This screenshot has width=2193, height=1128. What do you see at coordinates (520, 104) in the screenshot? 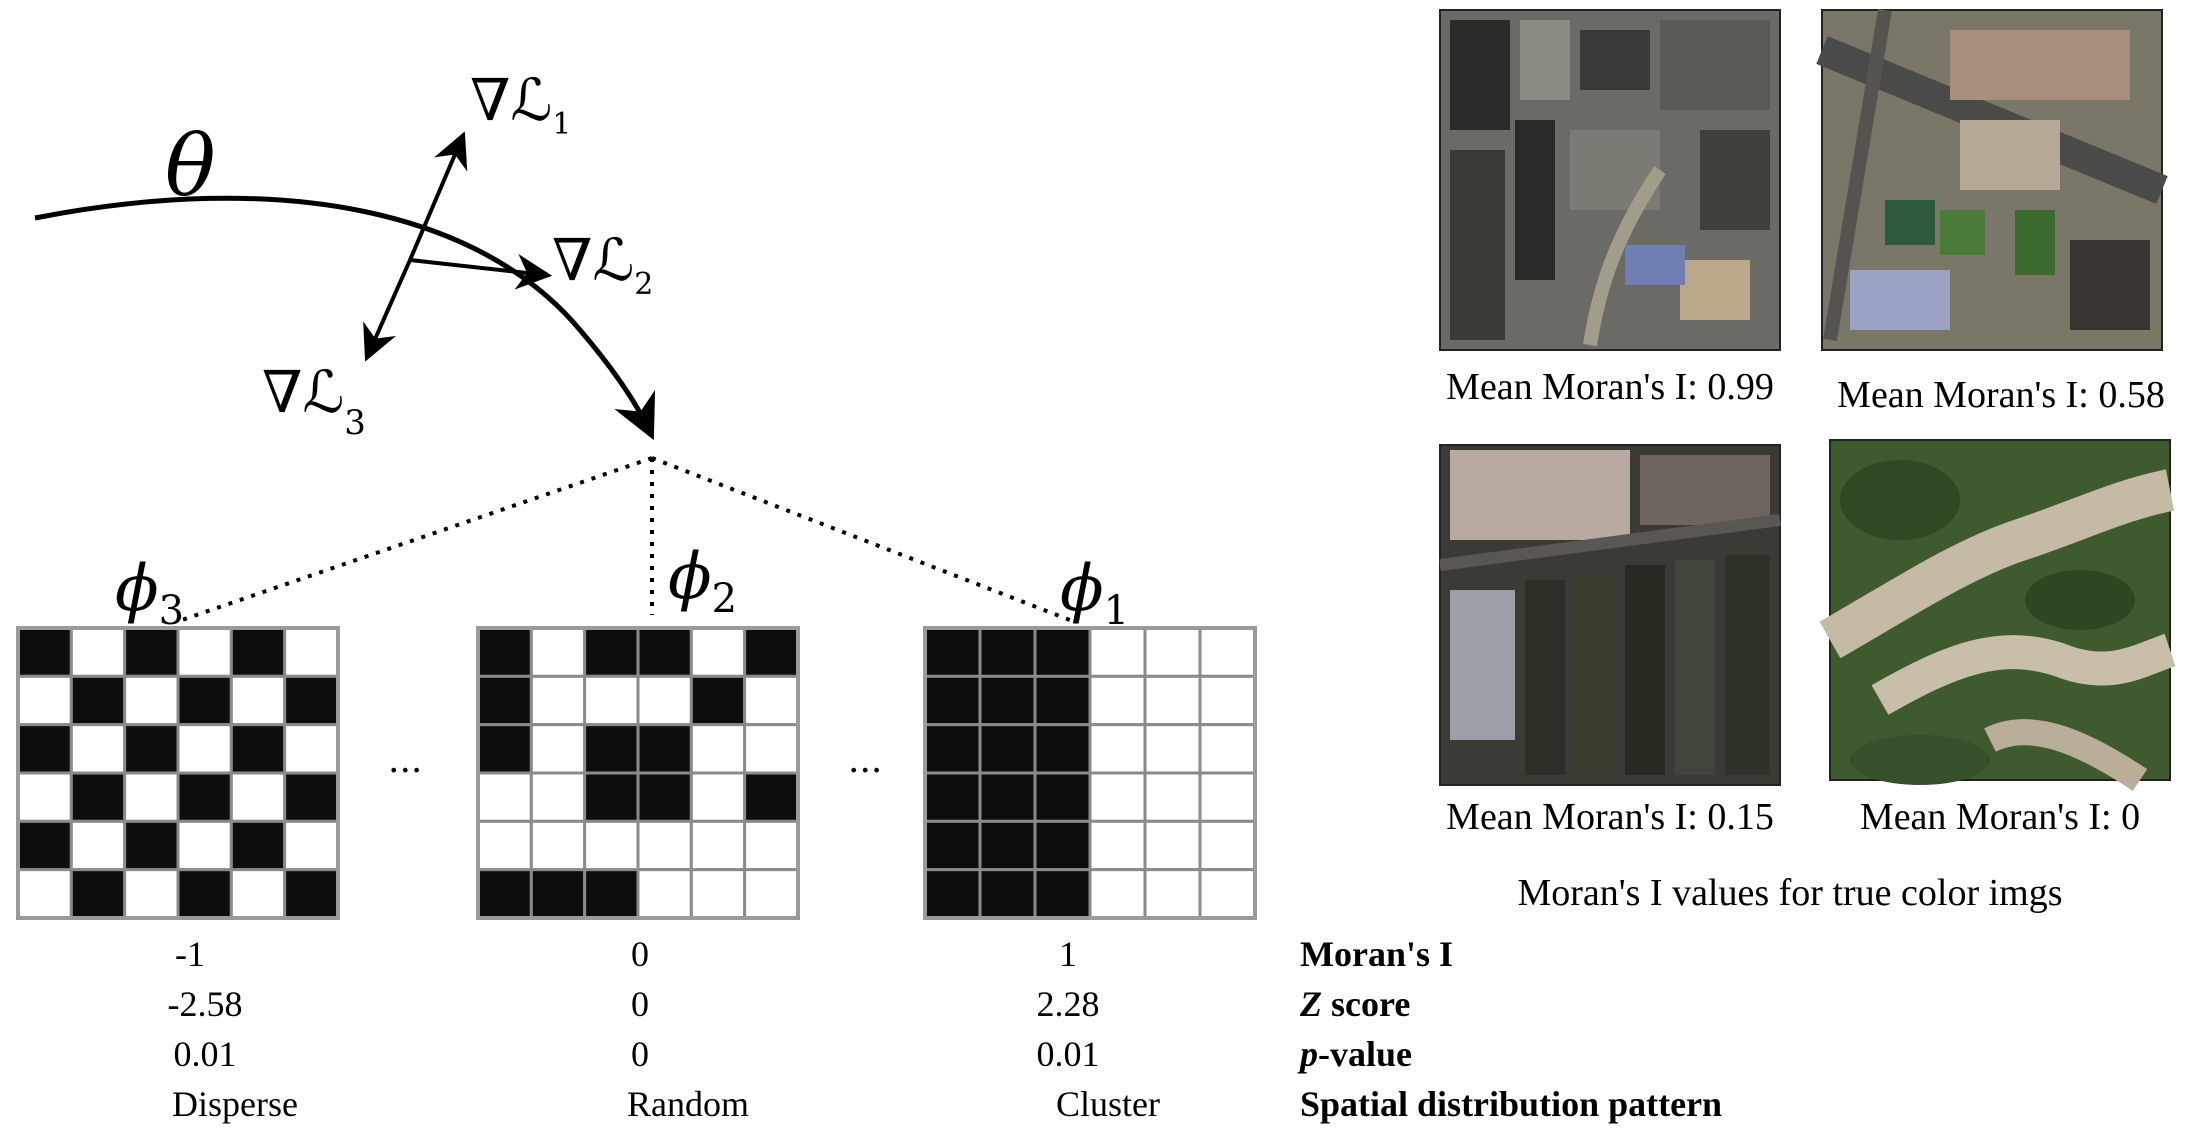
I see `gradient-label-1: ∇ℒ1` at bounding box center [520, 104].